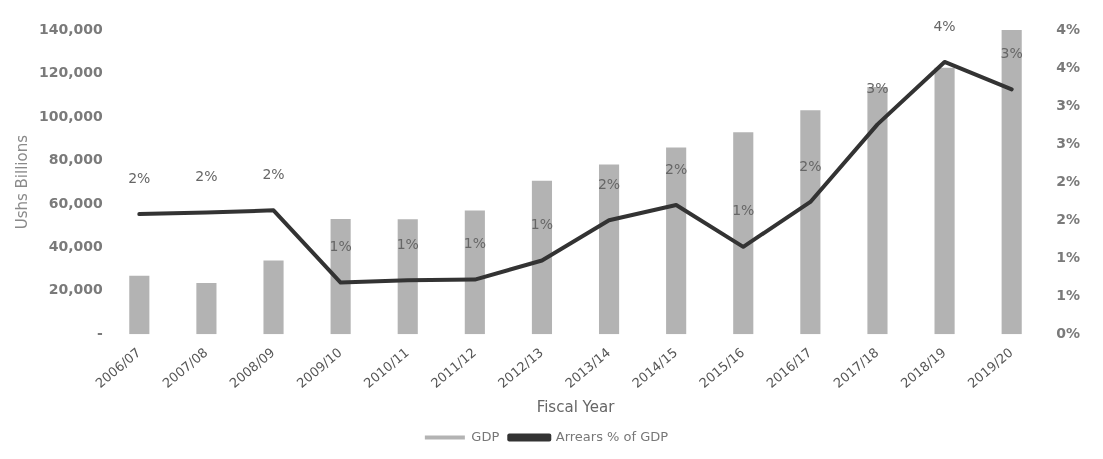 Image resolution: width=1103 pixels, height=459 pixels. I want to click on x-axis-title: Fiscal Year, so click(576, 406).